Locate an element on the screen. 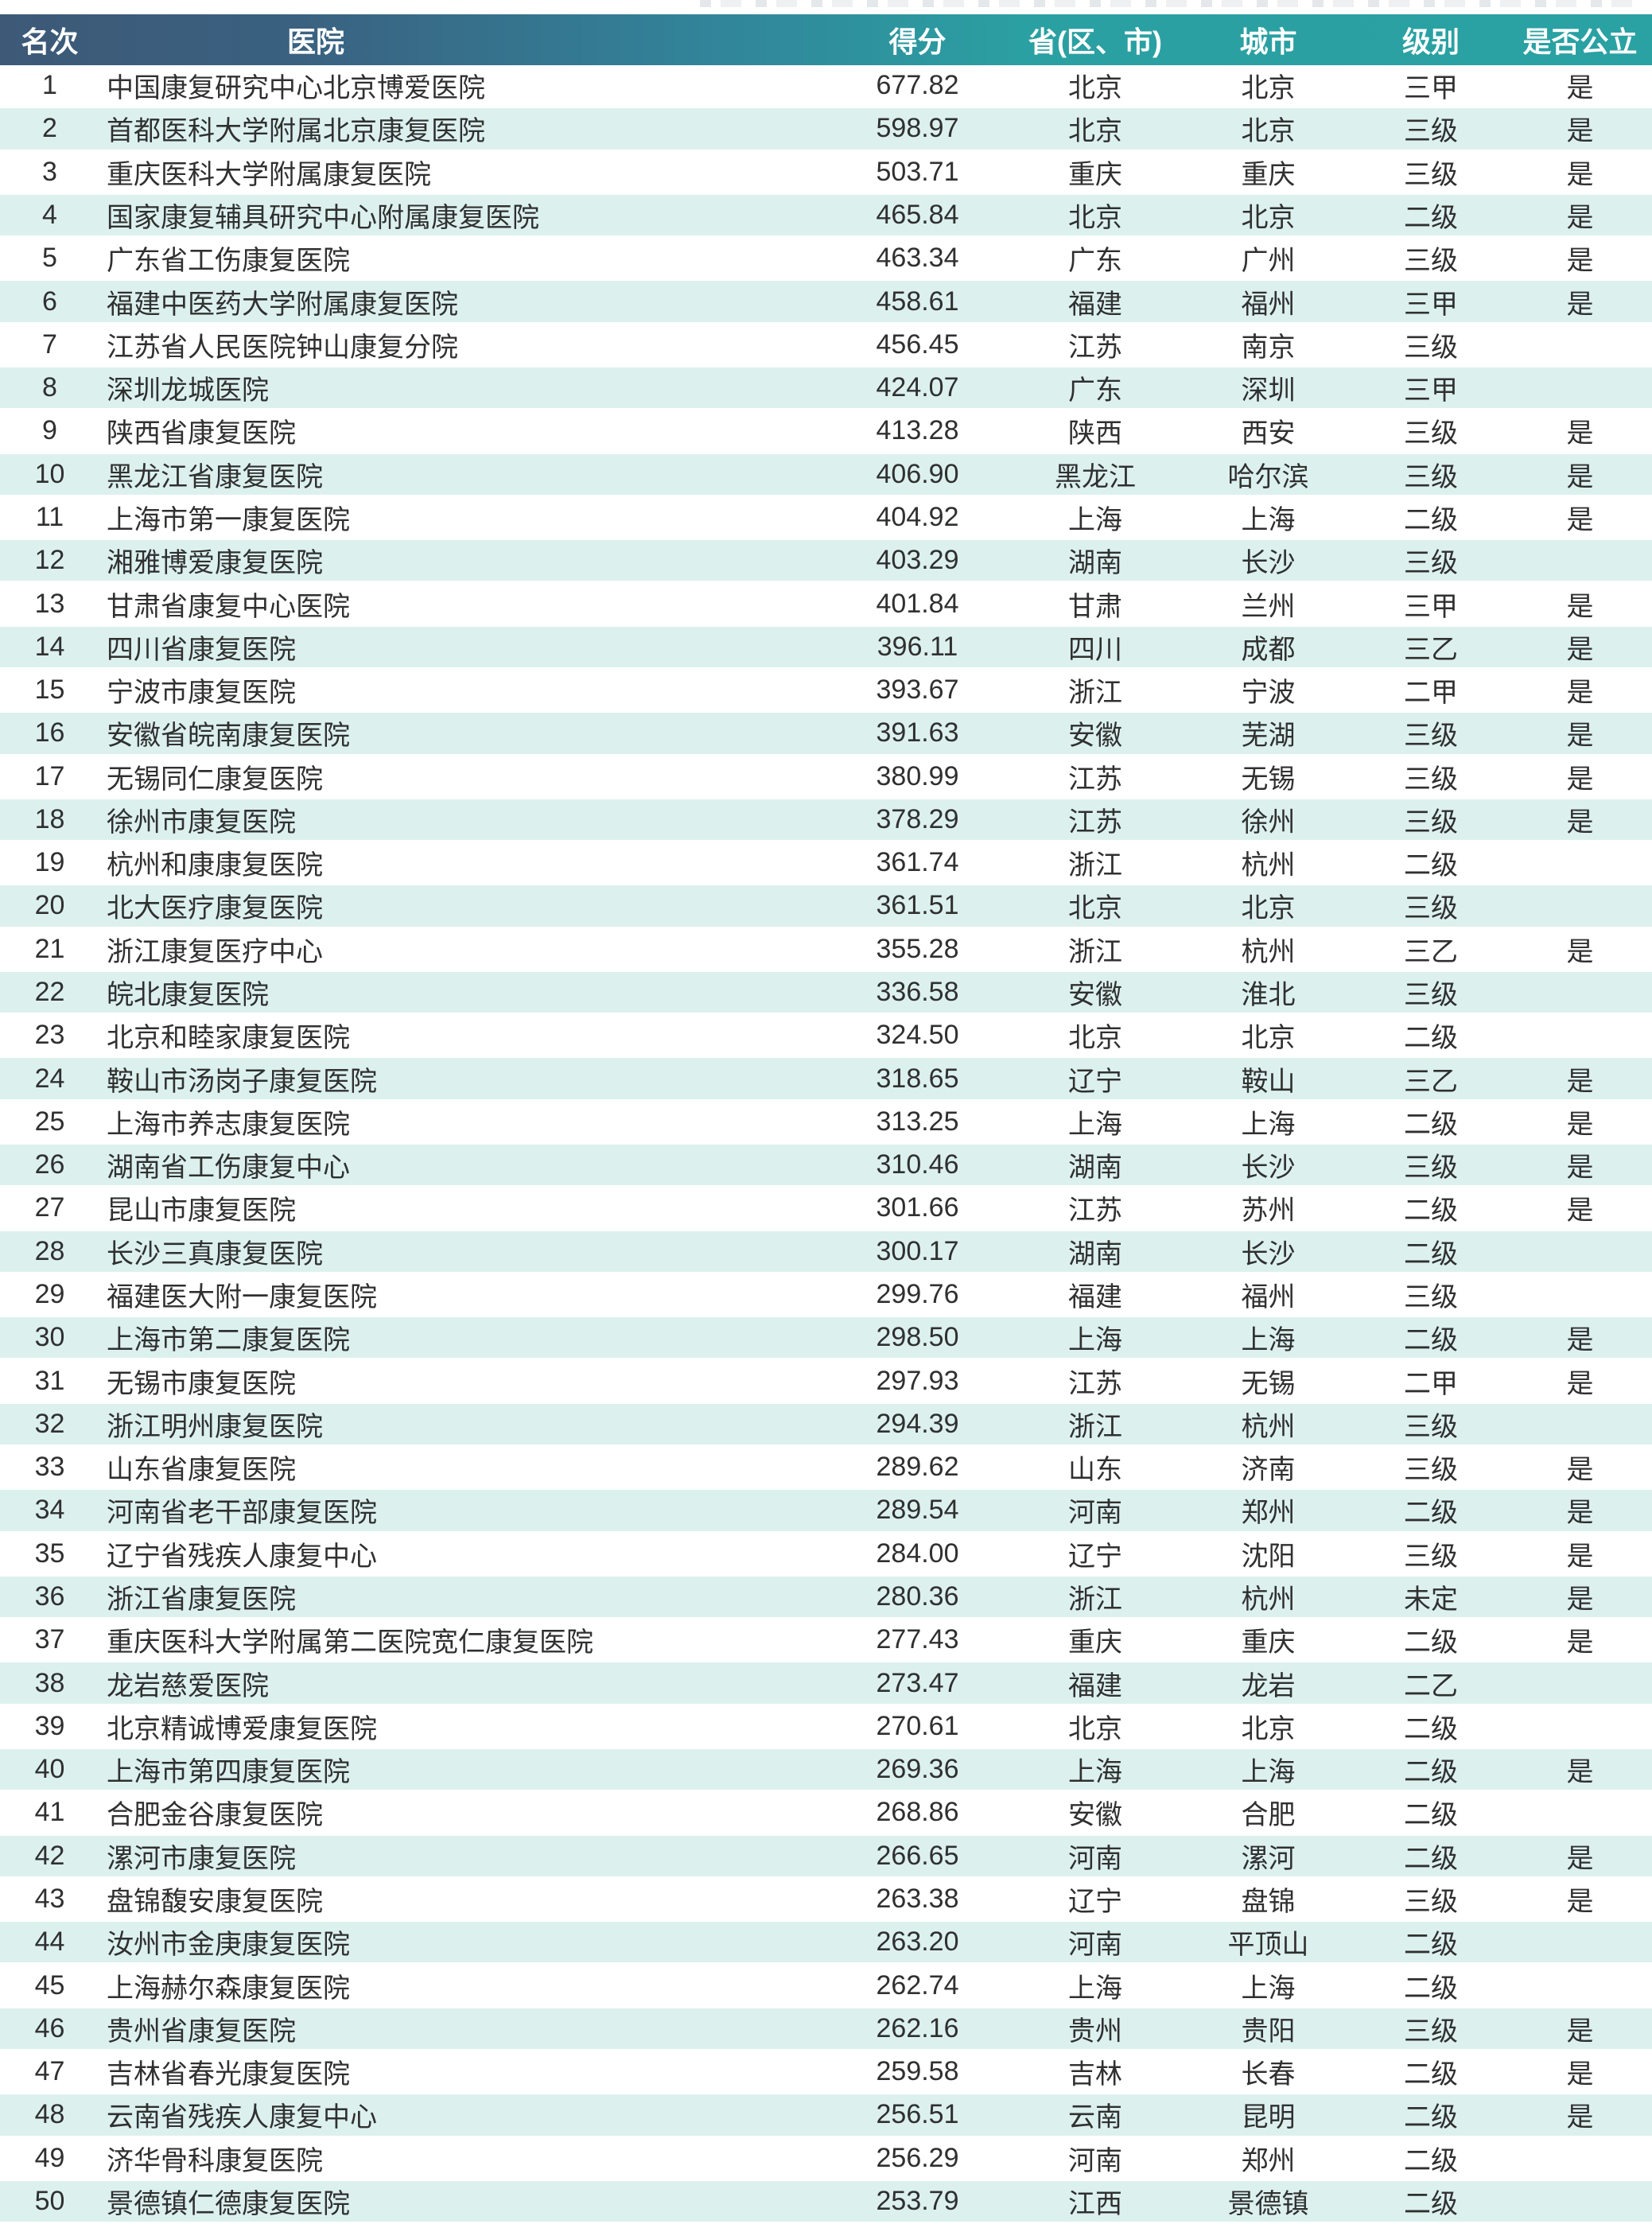  cell-city: 南京 is located at coordinates (1268, 347).